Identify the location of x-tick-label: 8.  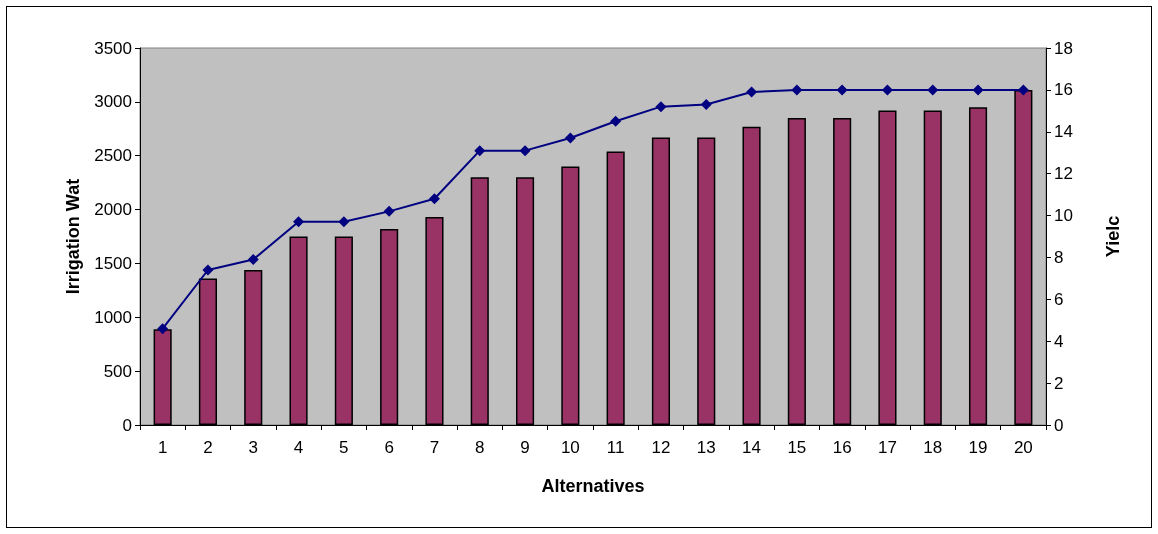
(480, 447).